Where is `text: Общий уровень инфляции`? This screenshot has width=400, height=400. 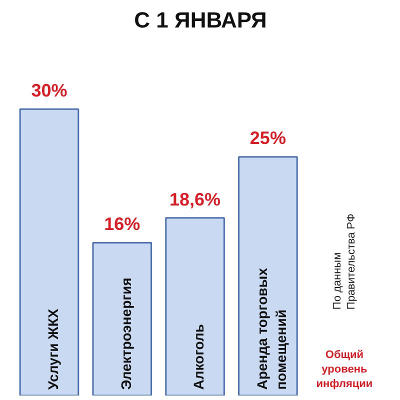 text: Общий уровень инфляции is located at coordinates (344, 369).